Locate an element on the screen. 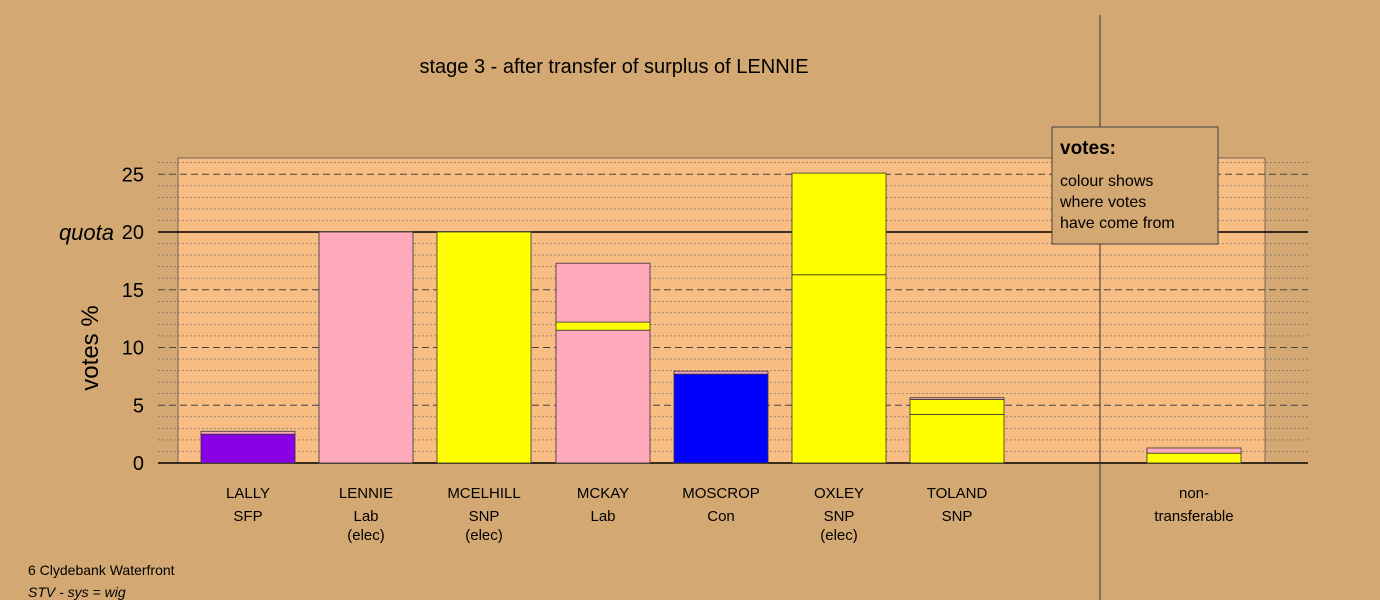 The width and height of the screenshot is (1380, 600). ward-name: 6 Clydebank Waterfront is located at coordinates (101, 570).